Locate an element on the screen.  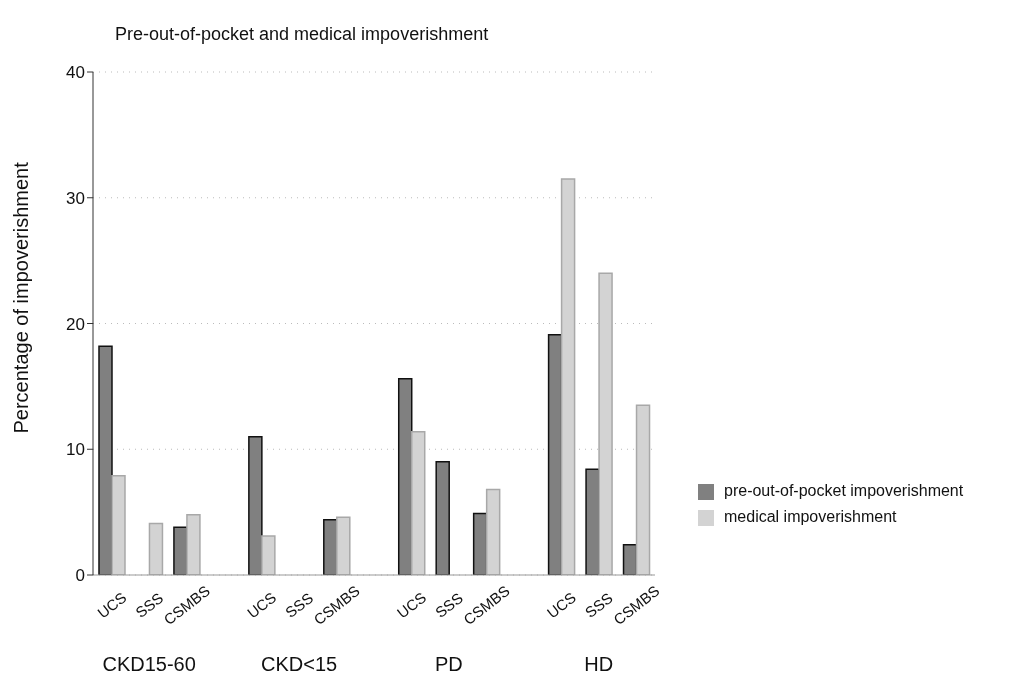
text: CKD15-60 is located at coordinates (149, 664).